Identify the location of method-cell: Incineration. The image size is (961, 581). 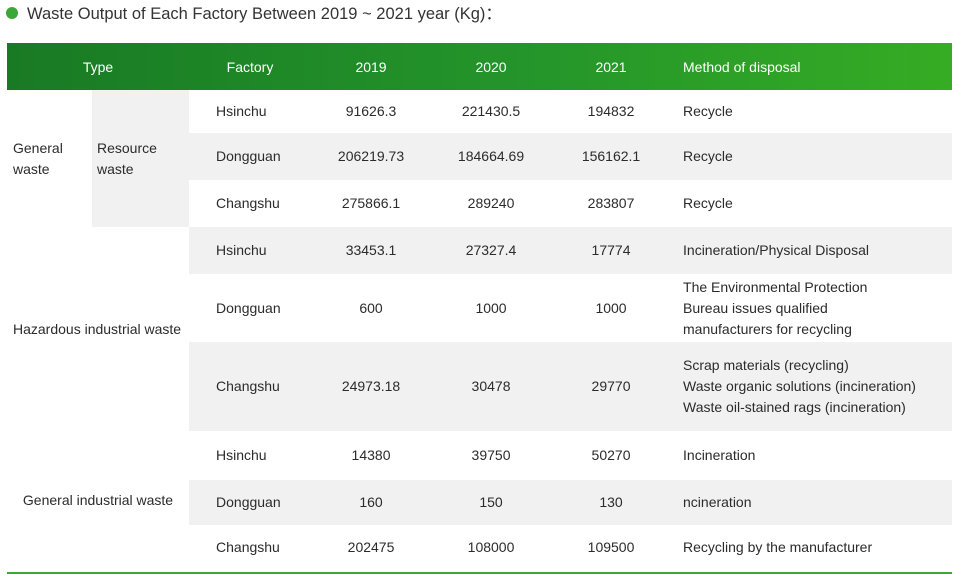
(812, 455).